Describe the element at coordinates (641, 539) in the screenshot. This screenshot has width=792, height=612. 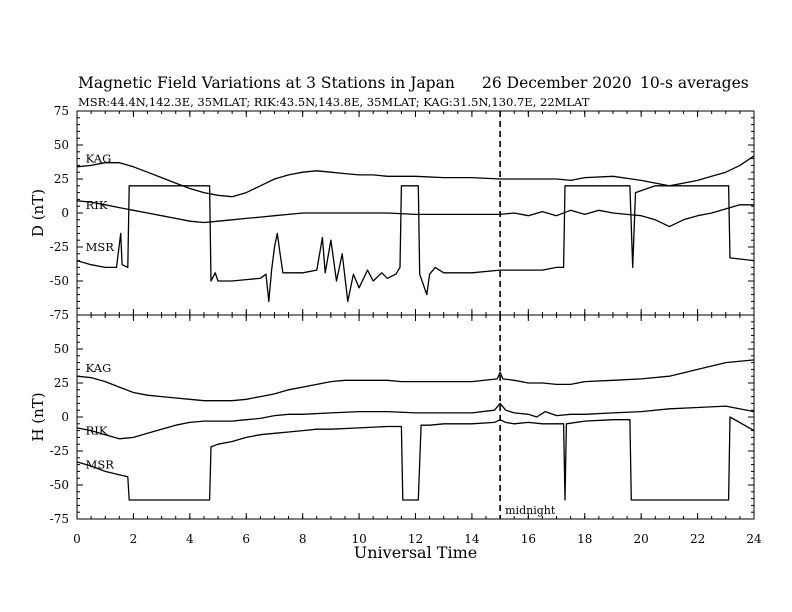
I see `x-tick-label: 20` at that location.